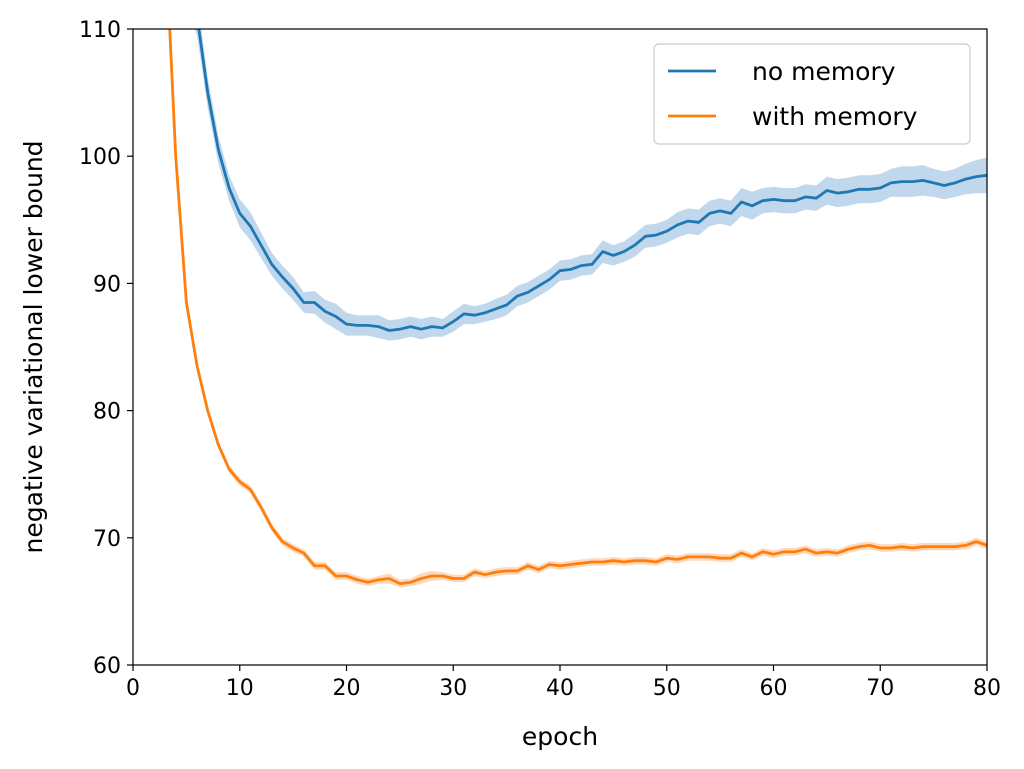 Image resolution: width=1024 pixels, height=769 pixels. I want to click on legend-label-with-memory: with memory, so click(835, 116).